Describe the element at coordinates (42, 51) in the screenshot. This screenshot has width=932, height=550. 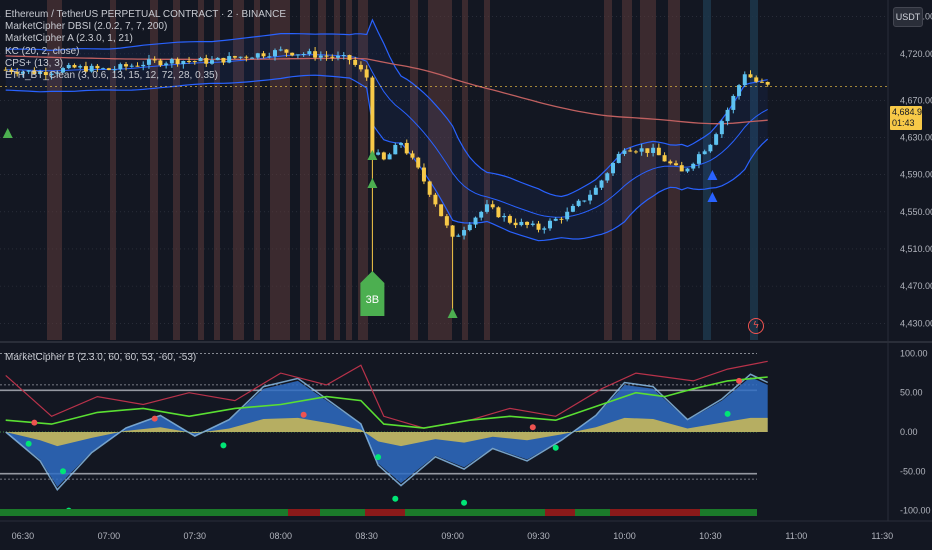
I see `indicator-kc: KC (20, 2, close)` at that location.